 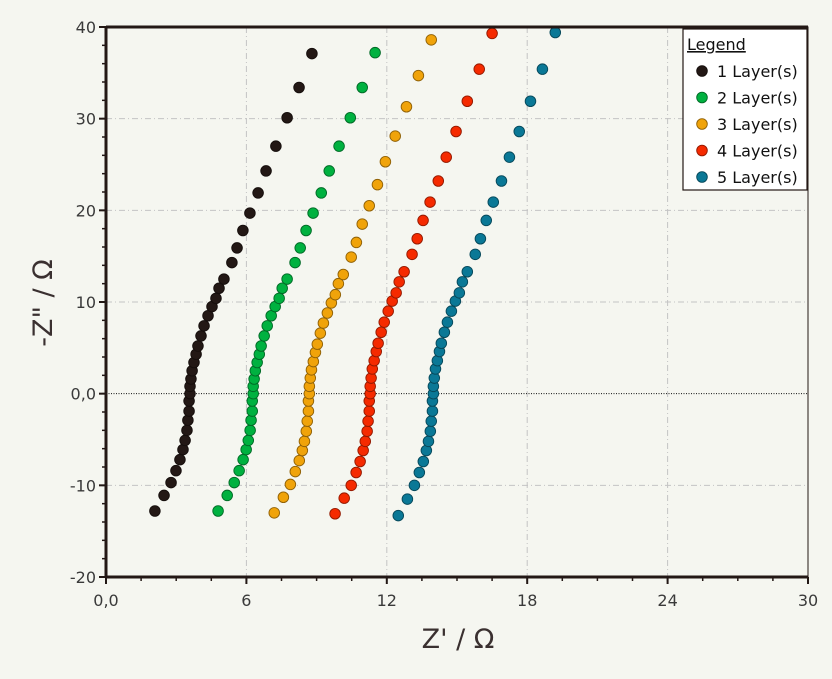 What do you see at coordinates (246, 600) in the screenshot?
I see `x-tick-label: 6` at bounding box center [246, 600].